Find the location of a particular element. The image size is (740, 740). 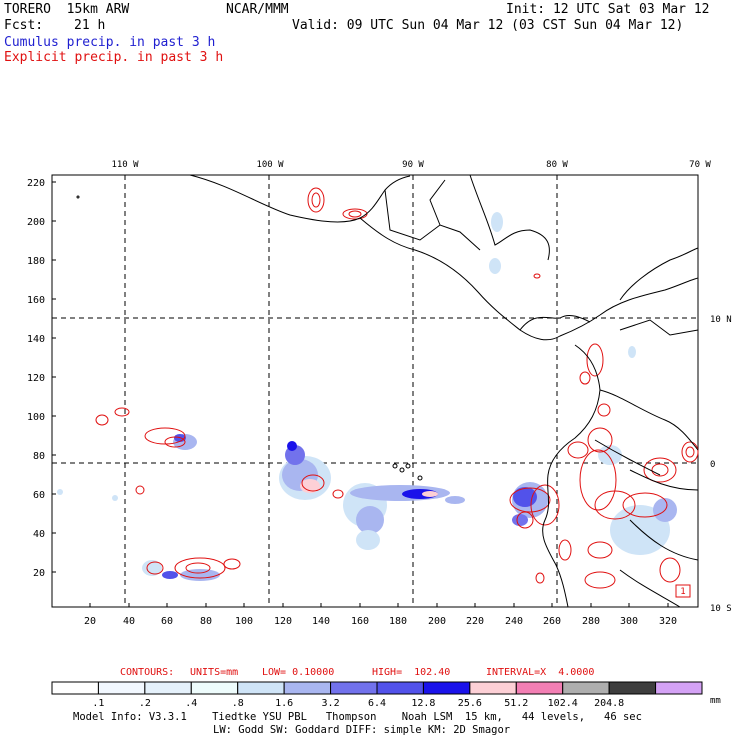

y-tick: 80 is located at coordinates (39, 456).